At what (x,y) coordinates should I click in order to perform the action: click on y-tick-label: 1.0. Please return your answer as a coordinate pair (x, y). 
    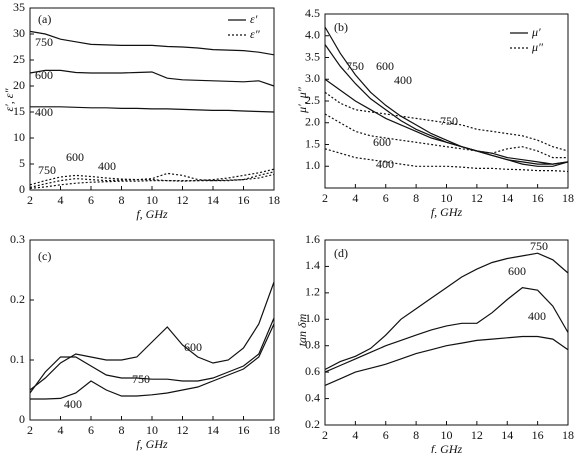
    Looking at the image, I should click on (312, 318).